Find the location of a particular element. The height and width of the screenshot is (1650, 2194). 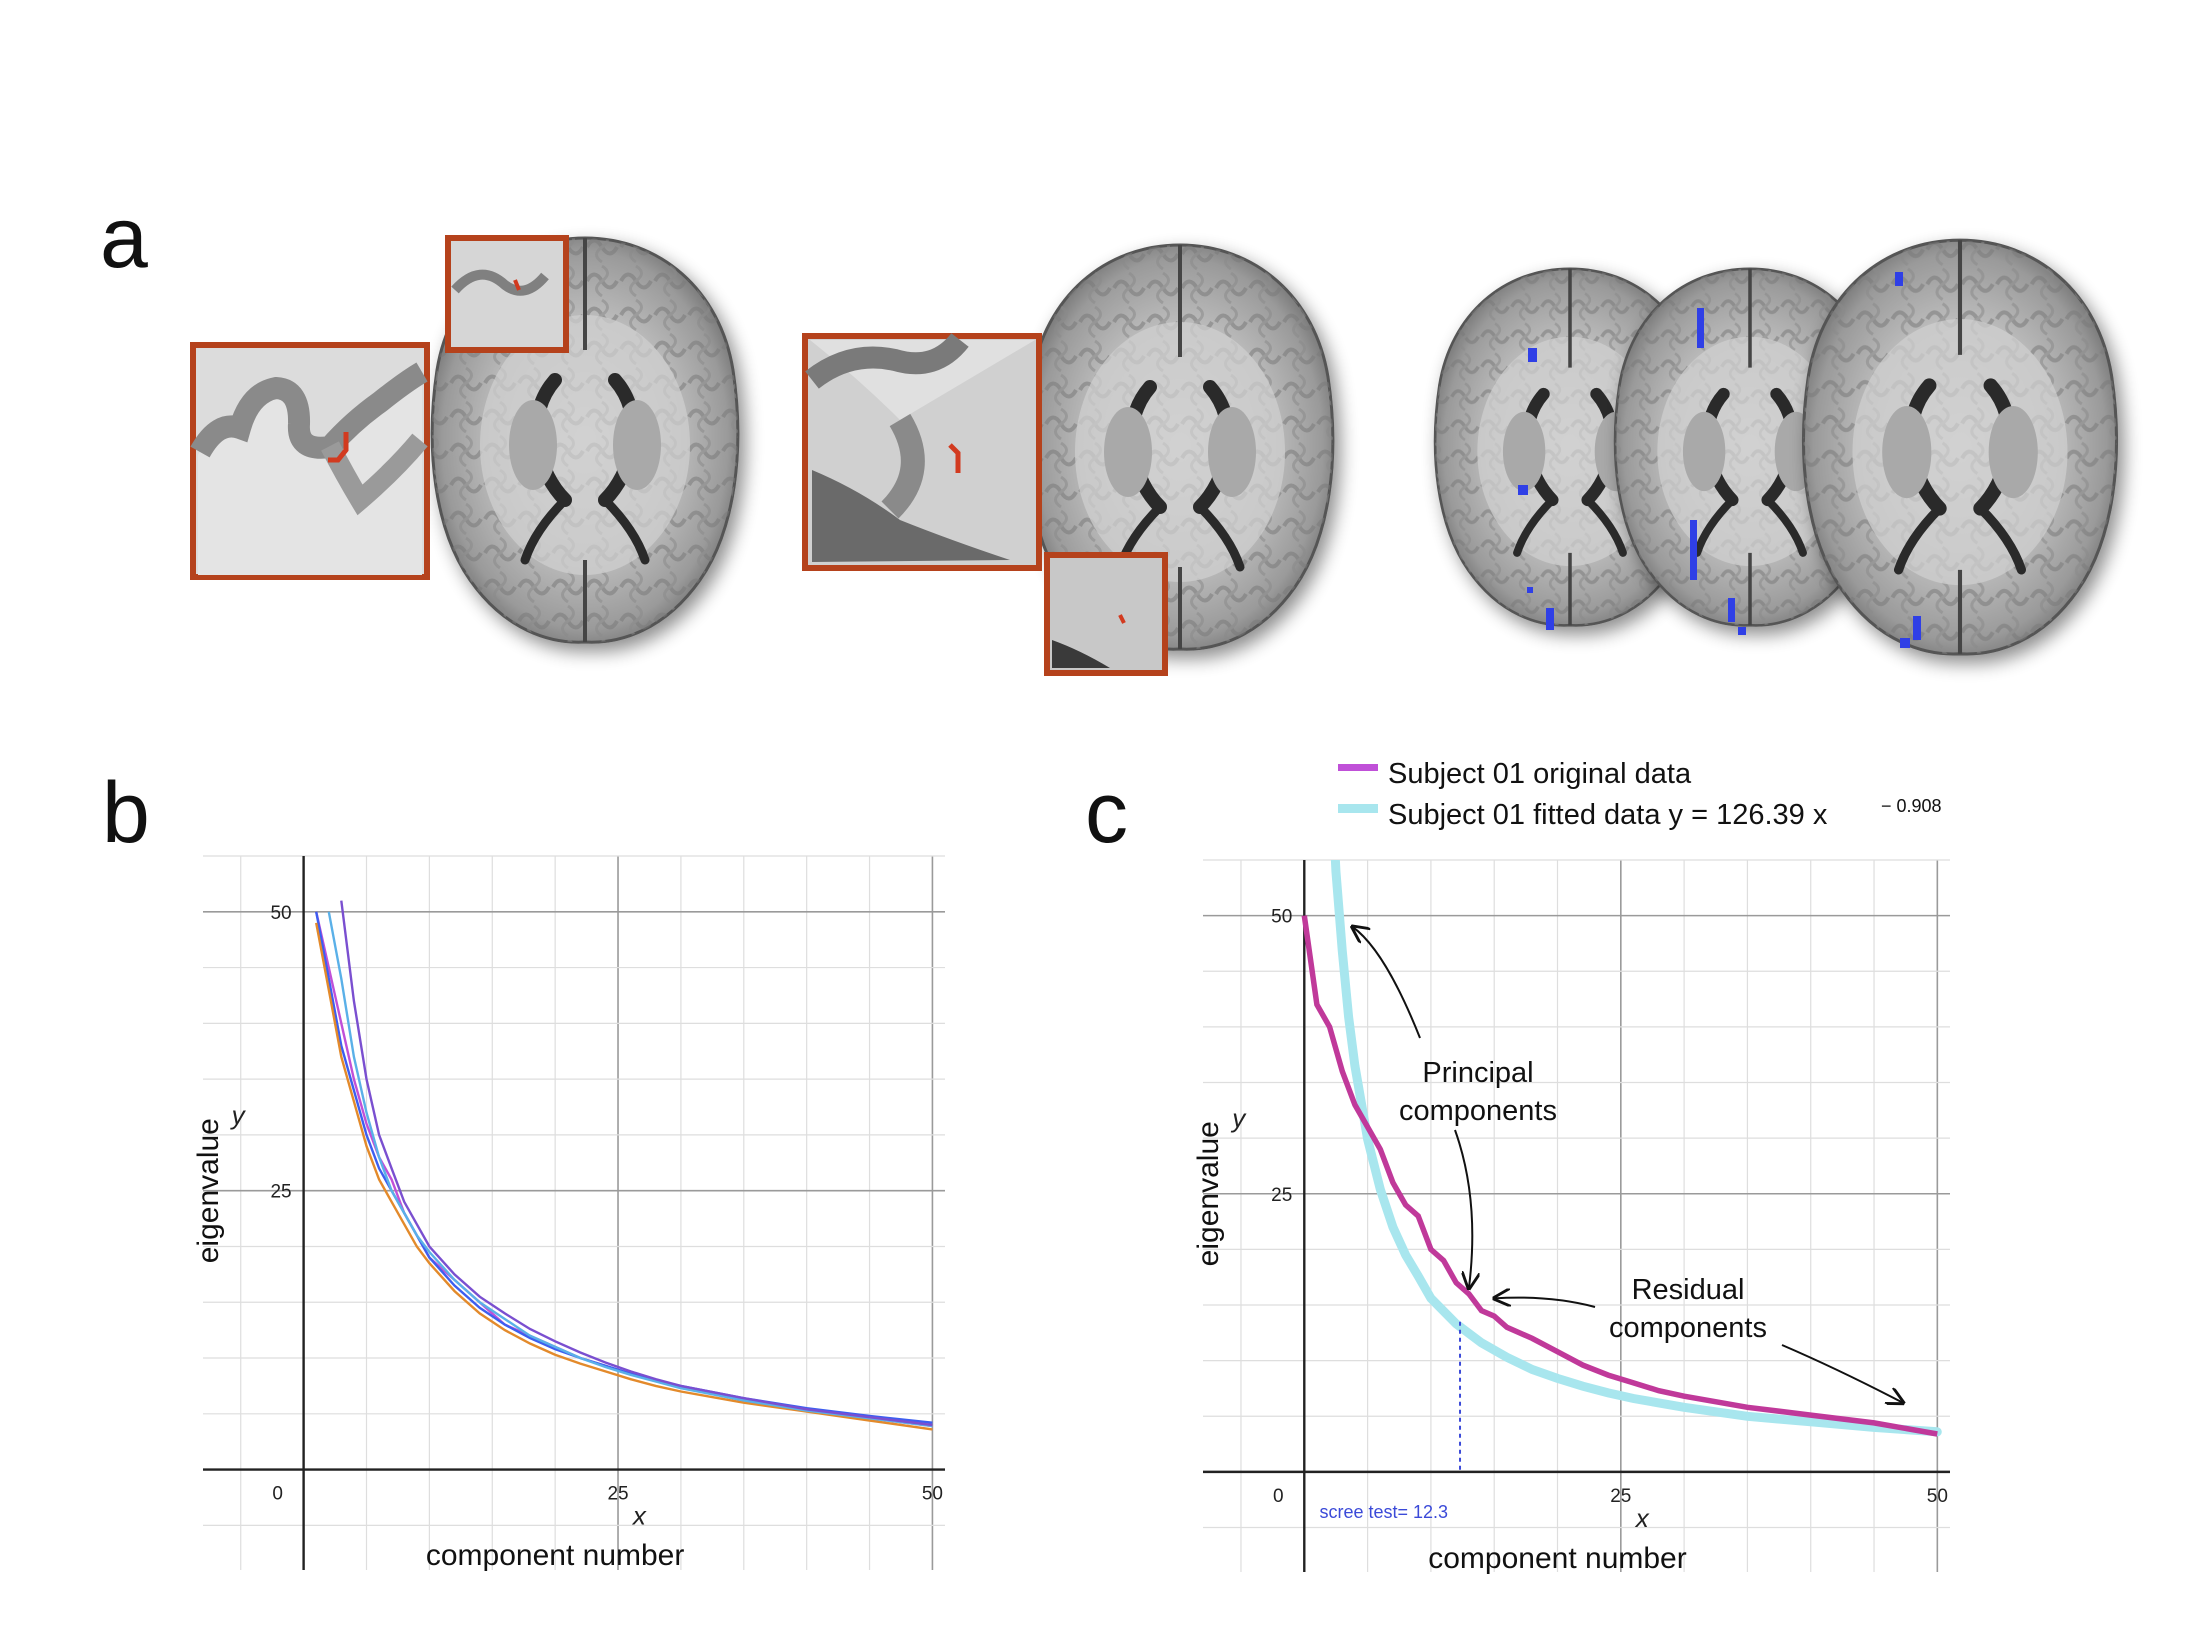

arrow-to-residual-start is located at coordinates (1545, 1303).